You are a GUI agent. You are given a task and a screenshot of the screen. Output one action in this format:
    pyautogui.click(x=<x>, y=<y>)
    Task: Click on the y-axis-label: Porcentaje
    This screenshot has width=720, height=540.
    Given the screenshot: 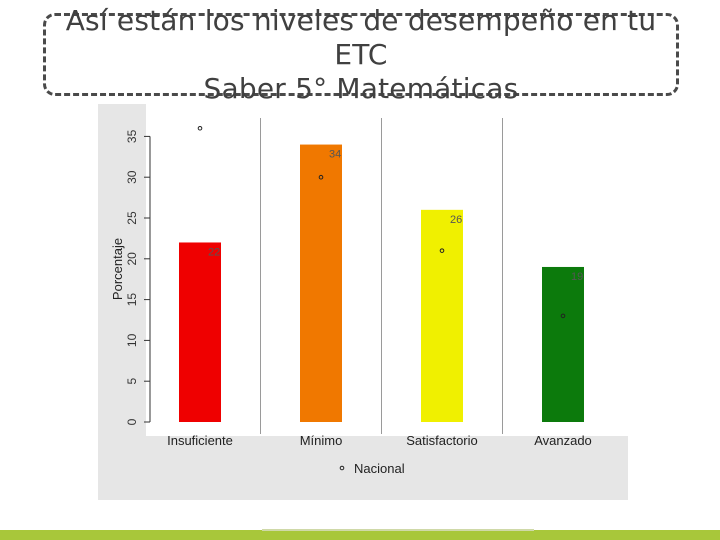 What is the action you would take?
    pyautogui.click(x=117, y=269)
    